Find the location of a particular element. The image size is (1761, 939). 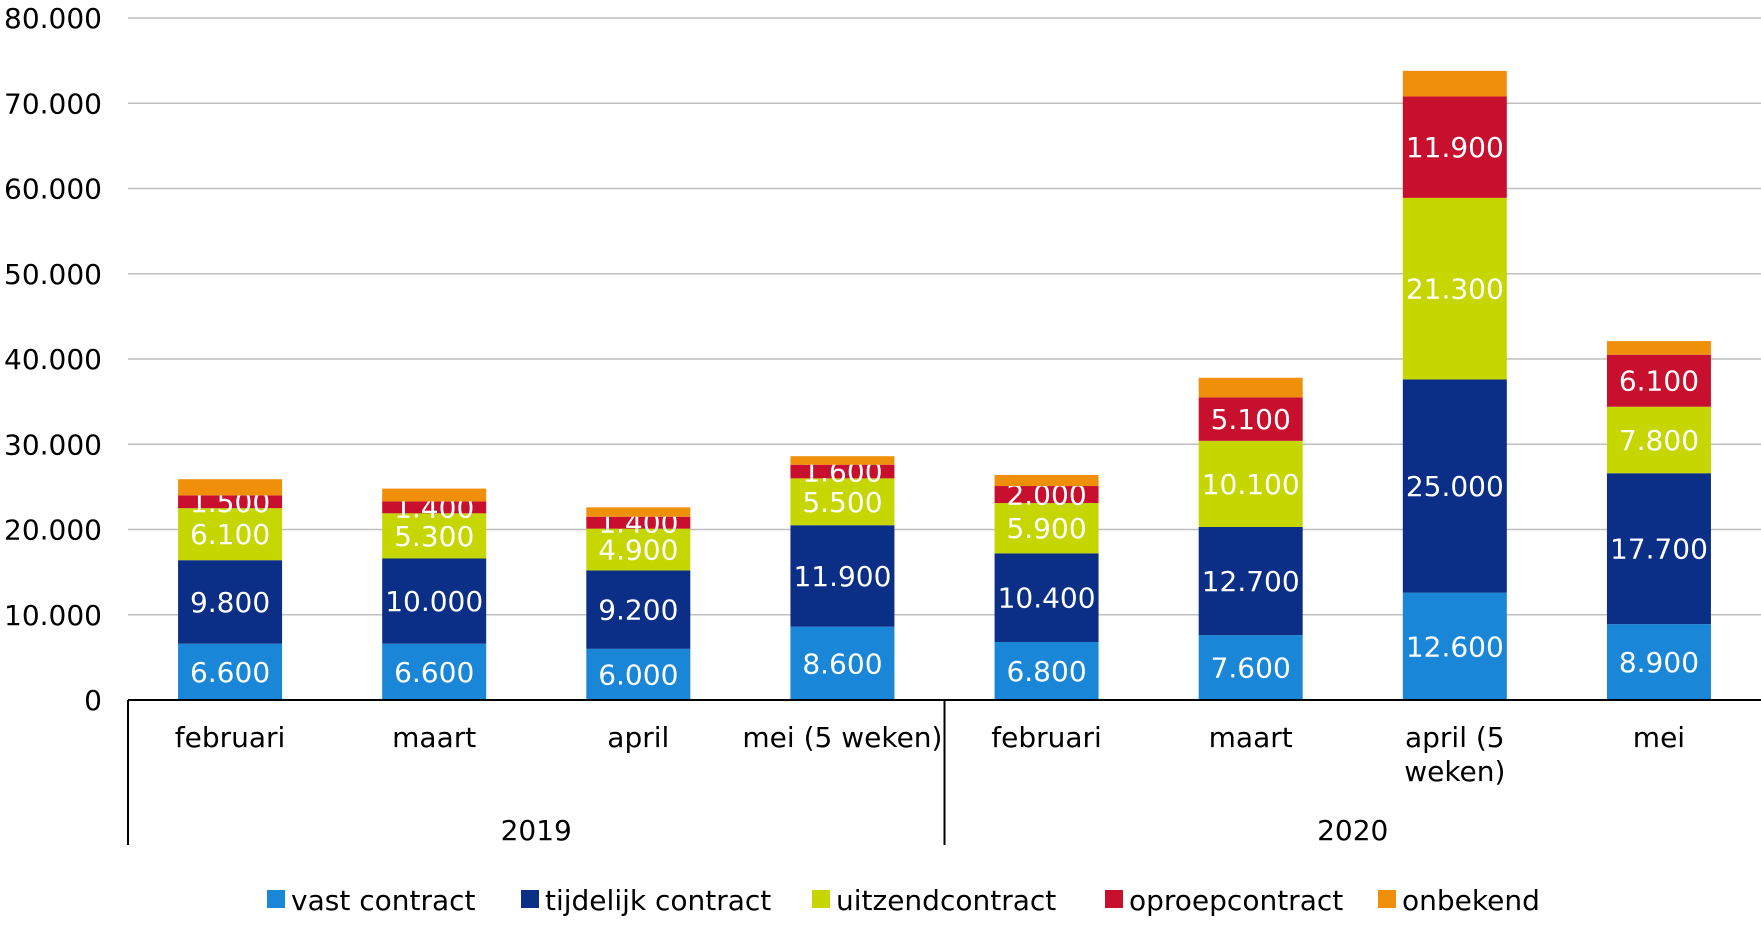

data-label: 17.700 is located at coordinates (1659, 549).